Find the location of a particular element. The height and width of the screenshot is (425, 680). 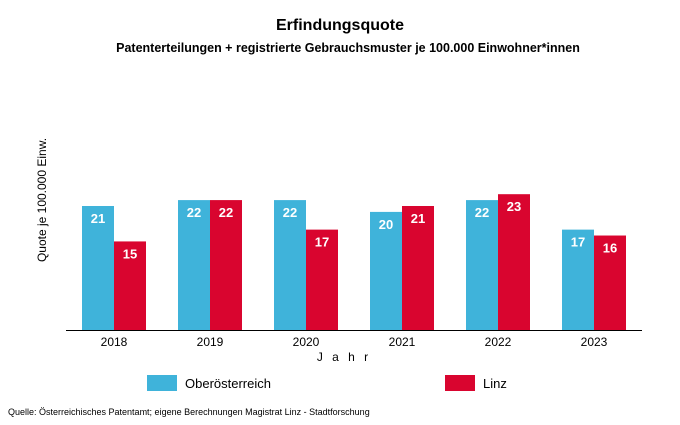

y-axis-title: Quote je 100.000 Einw. is located at coordinates (42, 200).